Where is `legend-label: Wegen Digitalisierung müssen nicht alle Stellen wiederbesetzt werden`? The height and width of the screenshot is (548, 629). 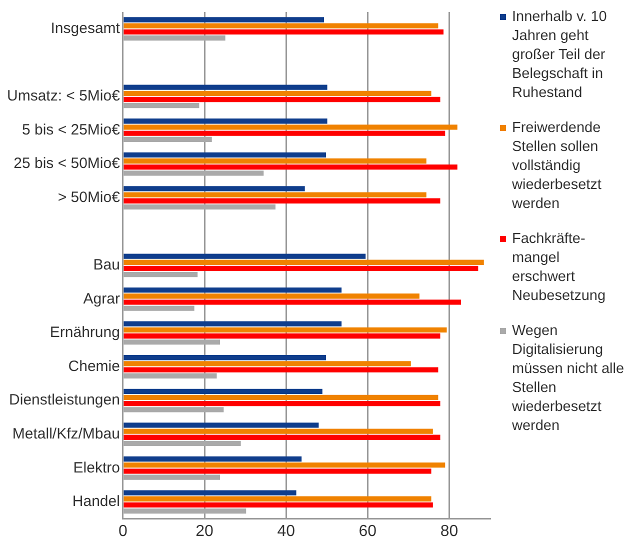 legend-label: Wegen Digitalisierung müssen nicht alle Stellen wiederbesetzt werden is located at coordinates (568, 379).